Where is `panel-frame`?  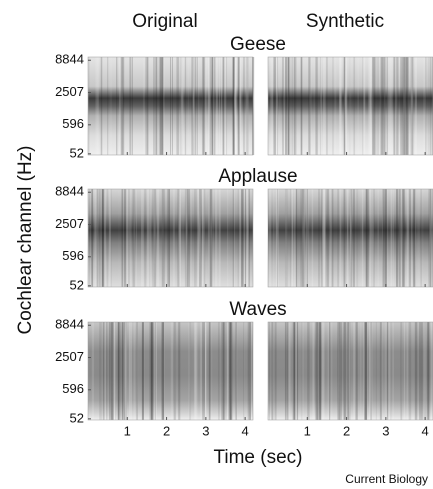
panel-frame is located at coordinates (350, 106).